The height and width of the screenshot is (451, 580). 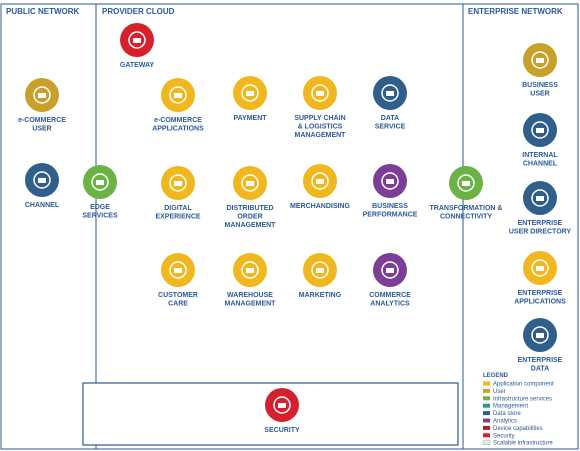 What do you see at coordinates (523, 385) in the screenshot?
I see `legend-label: Application component` at bounding box center [523, 385].